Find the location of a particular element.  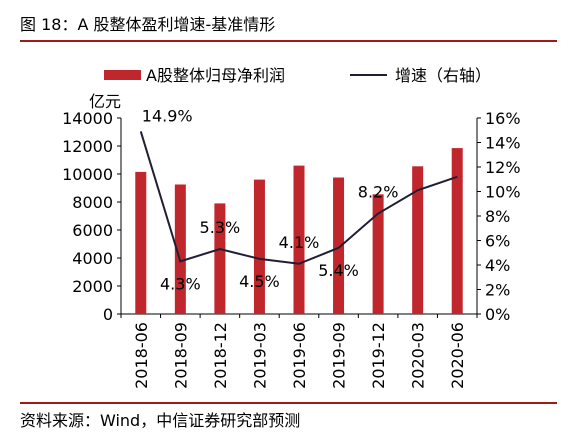

x-tick-label: 2019-12 is located at coordinates (378, 355).